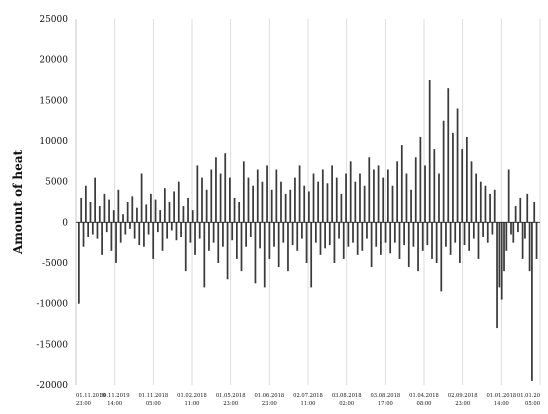 The height and width of the screenshot is (414, 548). Describe the element at coordinates (424, 404) in the screenshot. I see `x-tick-label-time: 08:00` at that location.